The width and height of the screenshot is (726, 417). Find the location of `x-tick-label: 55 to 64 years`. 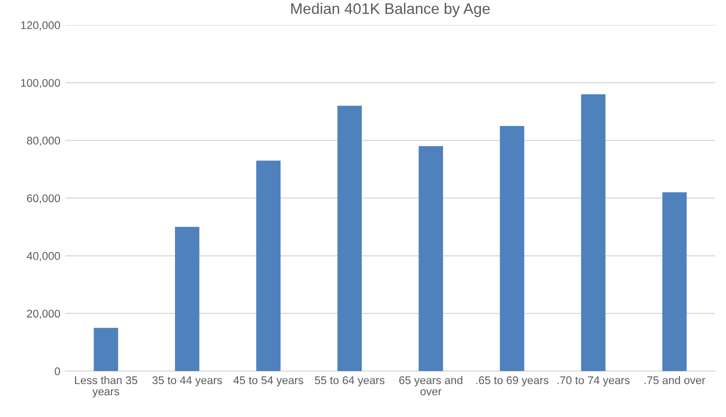

x-tick-label: 55 to 64 years is located at coordinates (349, 381).